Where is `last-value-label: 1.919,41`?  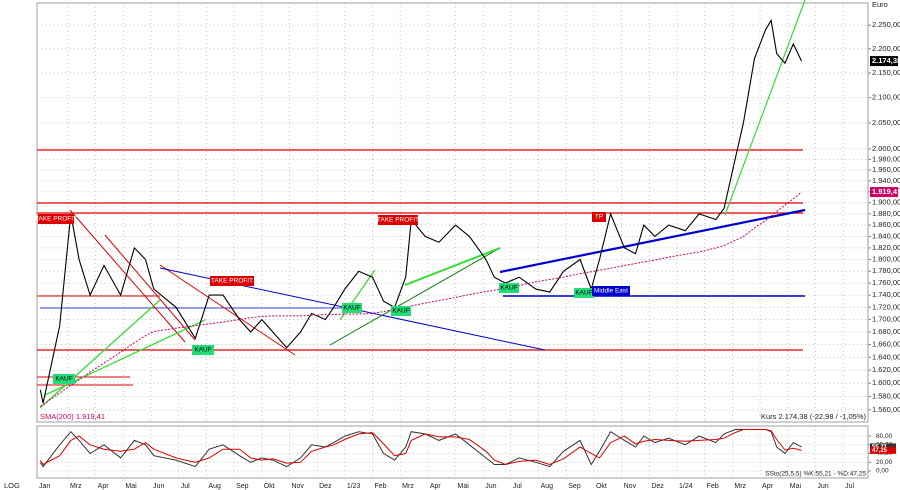 last-value-label: 1.919,41 is located at coordinates (886, 191).